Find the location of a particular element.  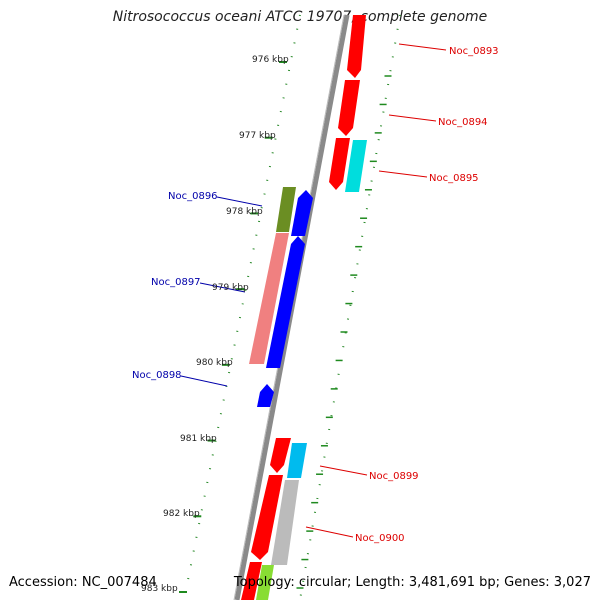

gene-label-noc-0893: Noc_0893 is located at coordinates (474, 51).